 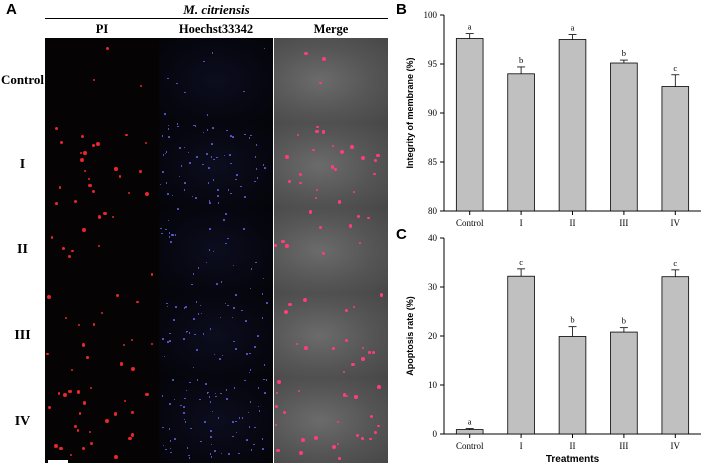 What do you see at coordinates (216, 80) in the screenshot?
I see `micrograph-control-hoechst` at bounding box center [216, 80].